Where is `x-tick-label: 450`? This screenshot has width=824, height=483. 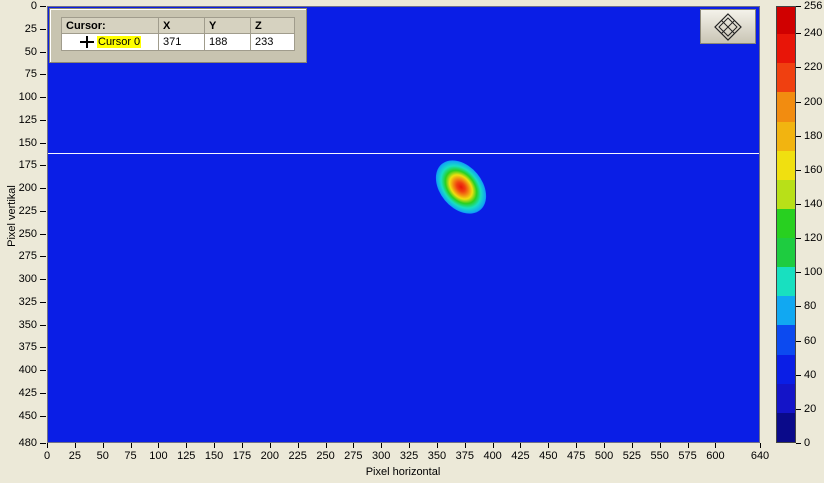 x-tick-label: 450 is located at coordinates (548, 456).